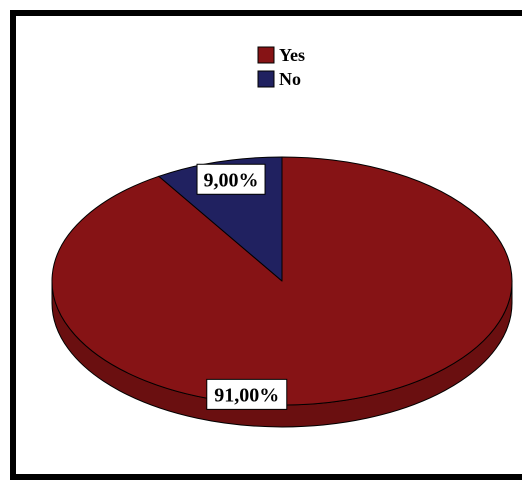  Describe the element at coordinates (242, 286) in the screenshot. I see `data-labels: 91,00% 9,00%` at that location.